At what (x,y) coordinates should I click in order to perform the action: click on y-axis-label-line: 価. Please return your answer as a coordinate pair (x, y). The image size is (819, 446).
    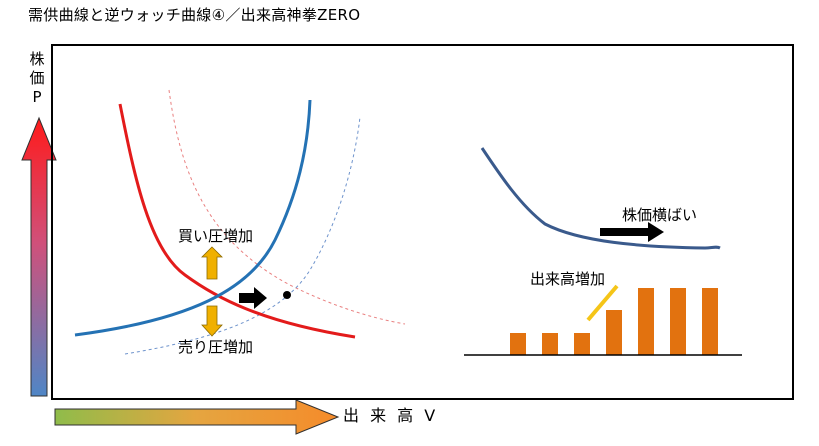
    Looking at the image, I should click on (37, 78).